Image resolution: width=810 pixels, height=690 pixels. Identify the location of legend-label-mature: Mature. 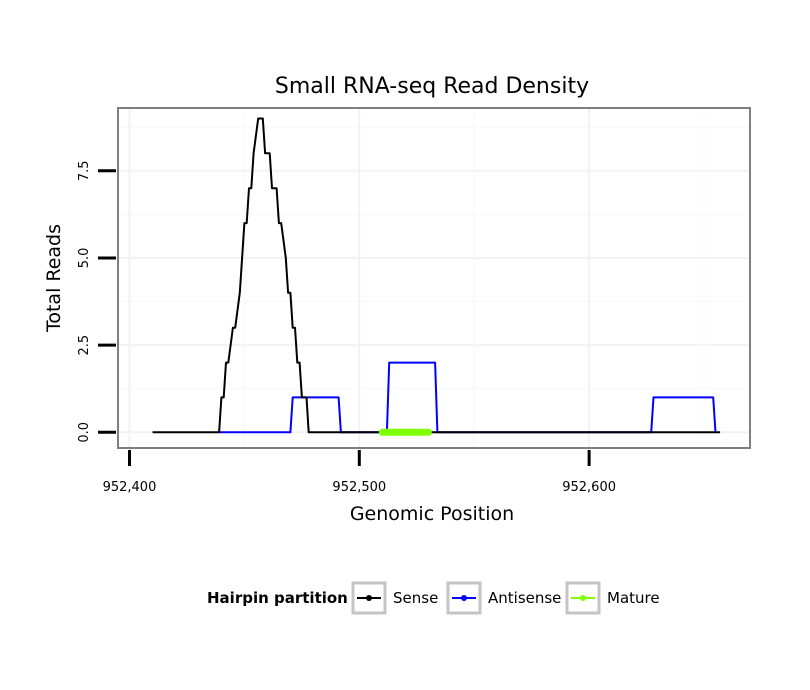
(633, 598).